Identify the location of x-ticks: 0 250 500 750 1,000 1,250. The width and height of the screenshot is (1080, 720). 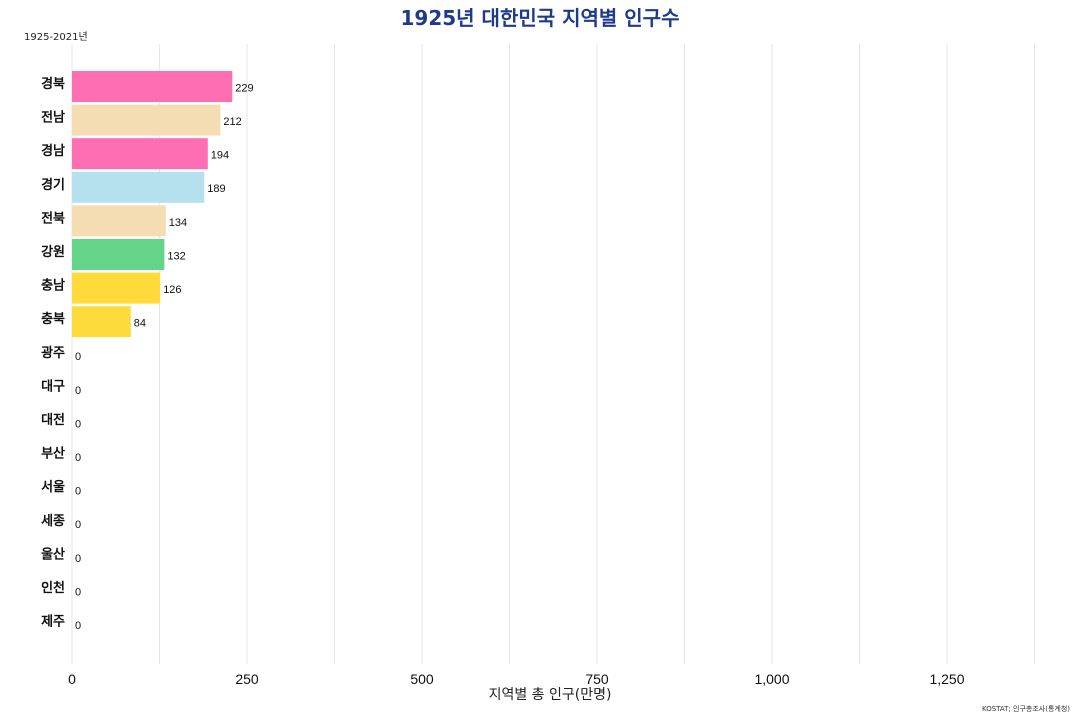
(516, 679).